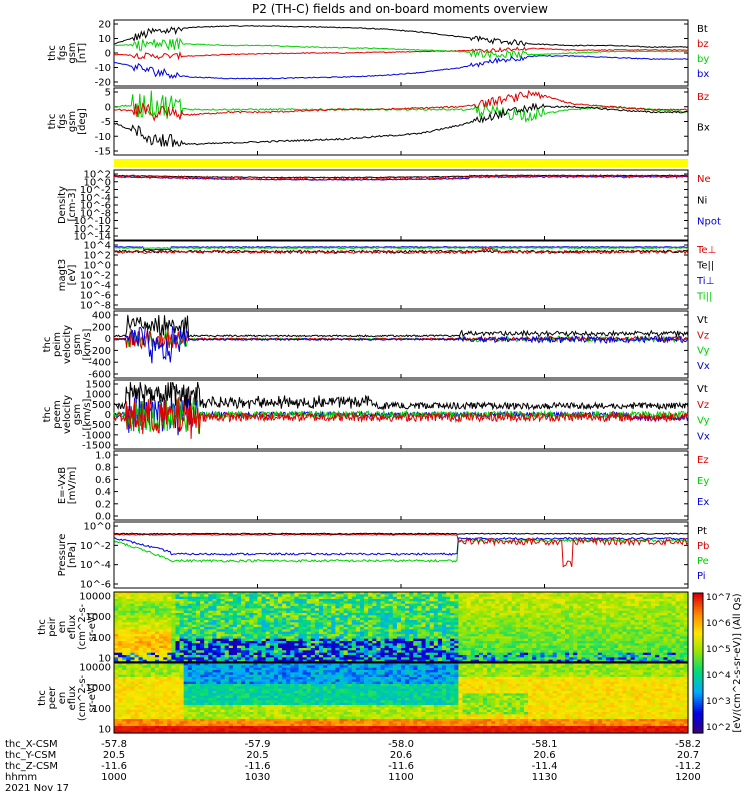  I want to click on panel-frame-p1, so click(401, 53).